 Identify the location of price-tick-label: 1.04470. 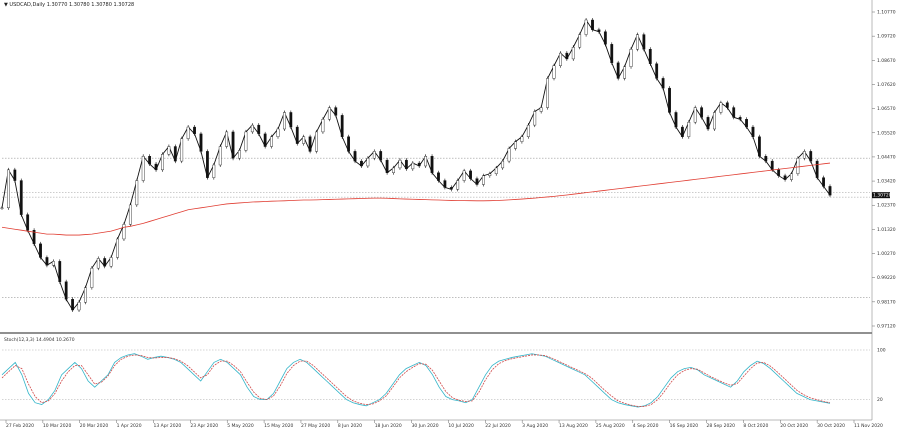
(886, 157).